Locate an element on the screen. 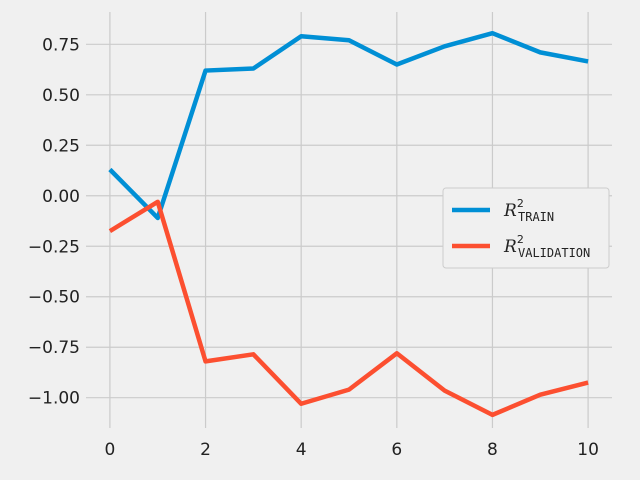 The width and height of the screenshot is (640, 480). y-tick-label: −0.25 is located at coordinates (54, 247).